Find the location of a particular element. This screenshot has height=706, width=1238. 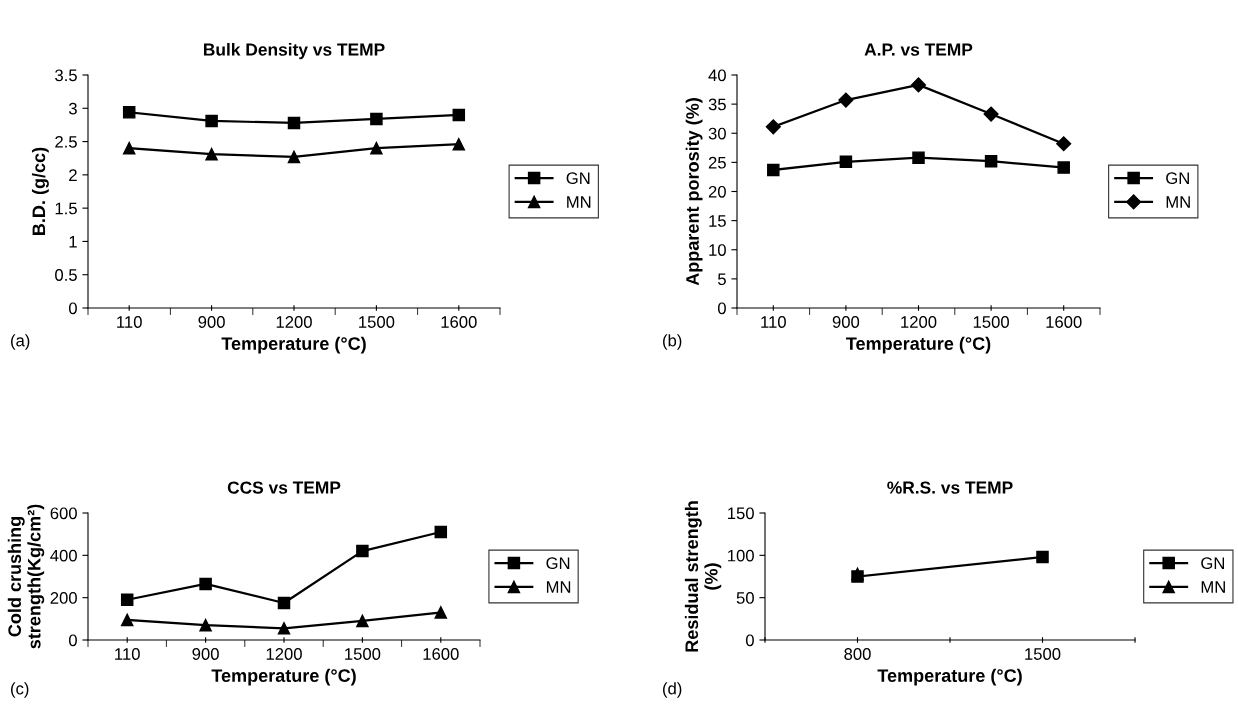

y-tick-label: 600 is located at coordinates (63, 513).